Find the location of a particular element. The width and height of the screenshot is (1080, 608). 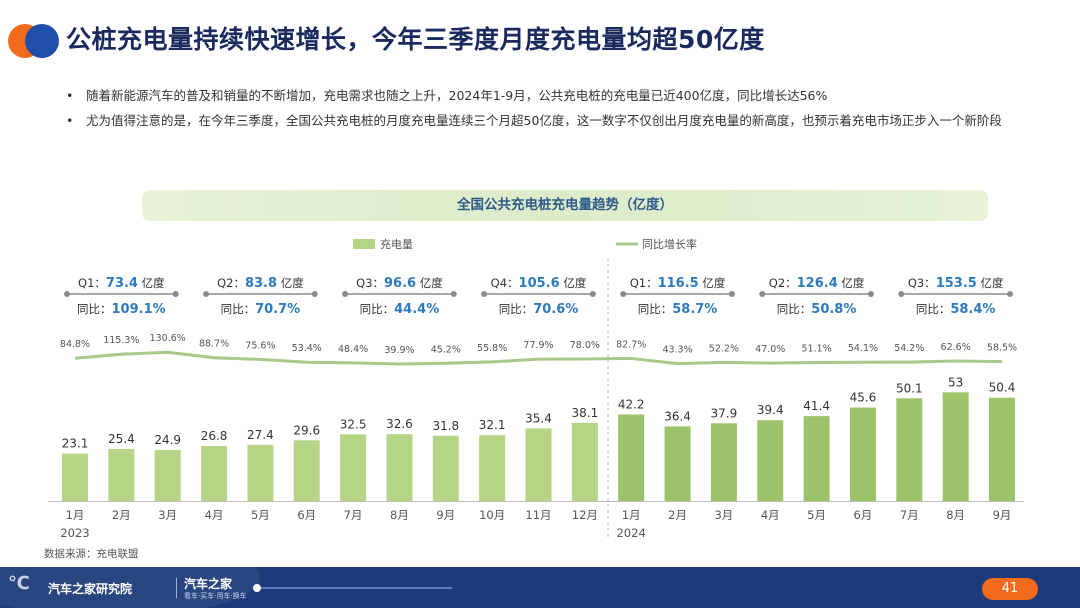

growth-rate-label: 48.4% is located at coordinates (353, 349).